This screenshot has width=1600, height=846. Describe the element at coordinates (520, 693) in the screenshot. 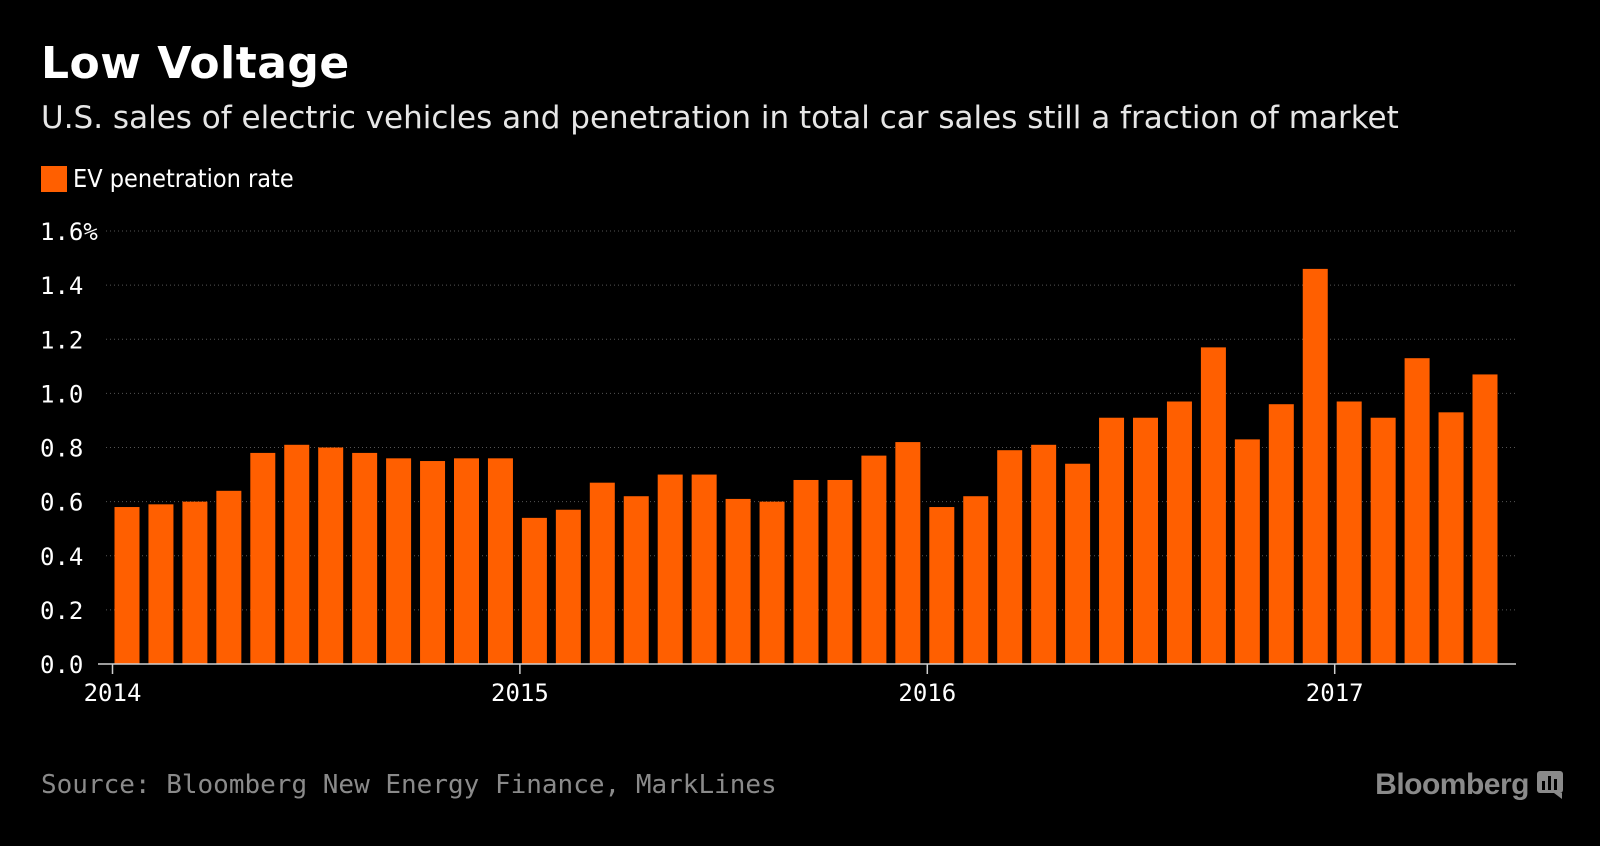

I see `x-tick-label: 2015` at that location.